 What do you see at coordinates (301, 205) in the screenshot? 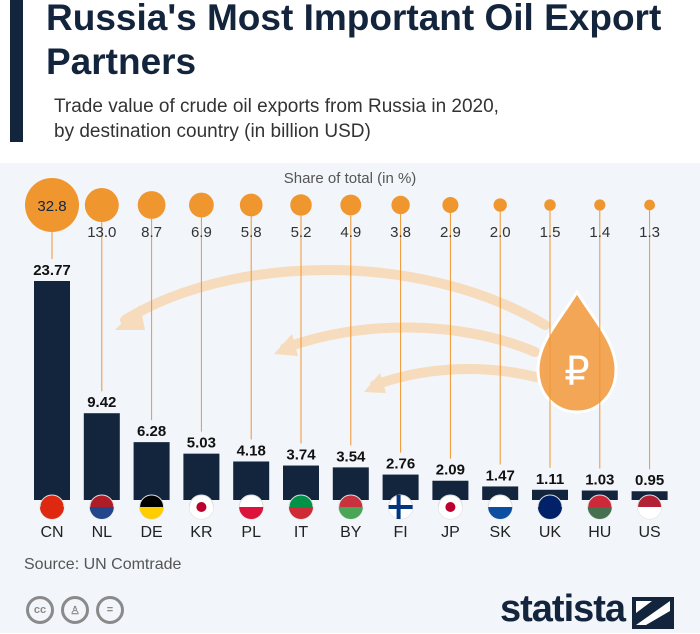
I see `share-bubble-it` at bounding box center [301, 205].